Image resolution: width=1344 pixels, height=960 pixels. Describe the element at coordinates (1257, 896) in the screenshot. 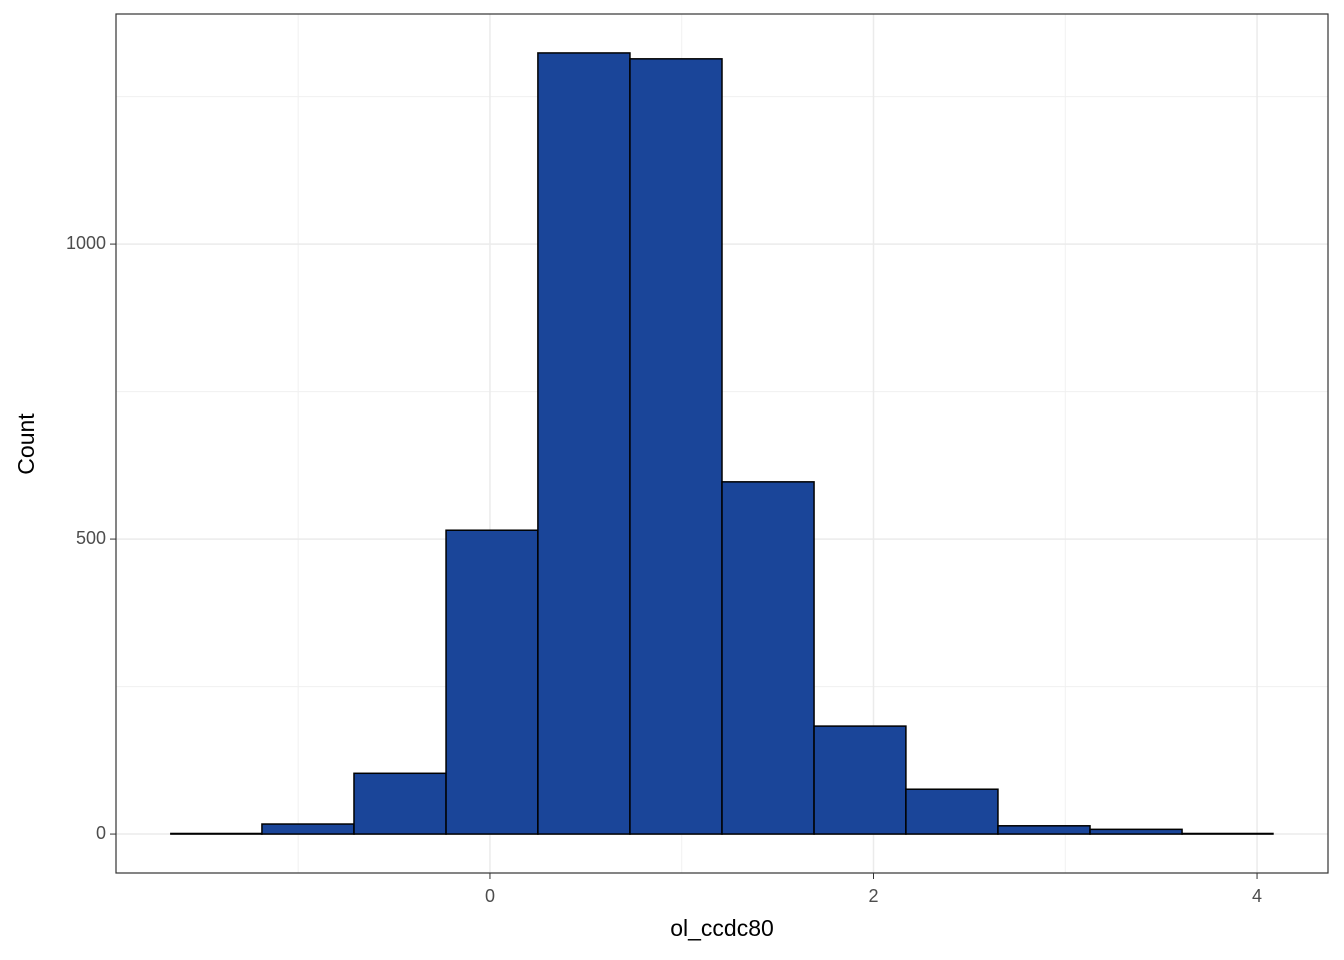

I see `x-tick-label: 4` at that location.